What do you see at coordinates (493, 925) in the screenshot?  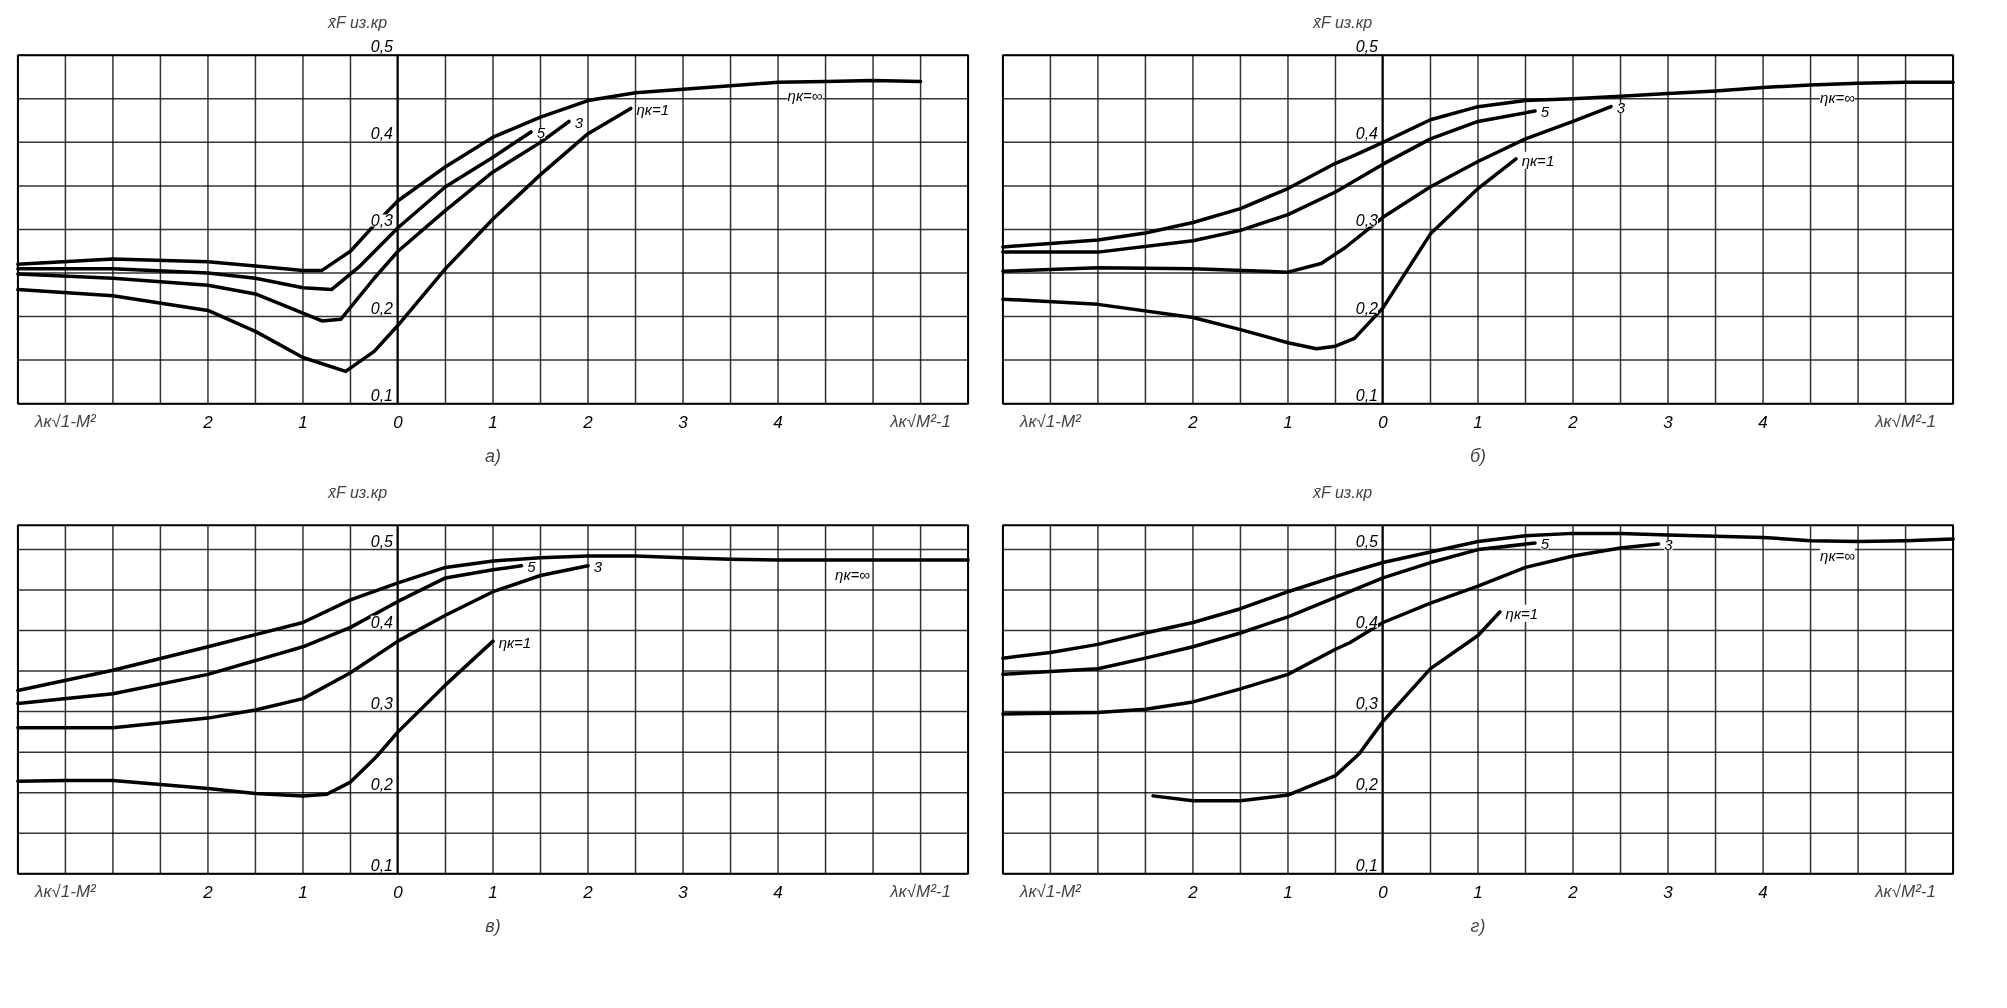 I see `text: в)` at bounding box center [493, 925].